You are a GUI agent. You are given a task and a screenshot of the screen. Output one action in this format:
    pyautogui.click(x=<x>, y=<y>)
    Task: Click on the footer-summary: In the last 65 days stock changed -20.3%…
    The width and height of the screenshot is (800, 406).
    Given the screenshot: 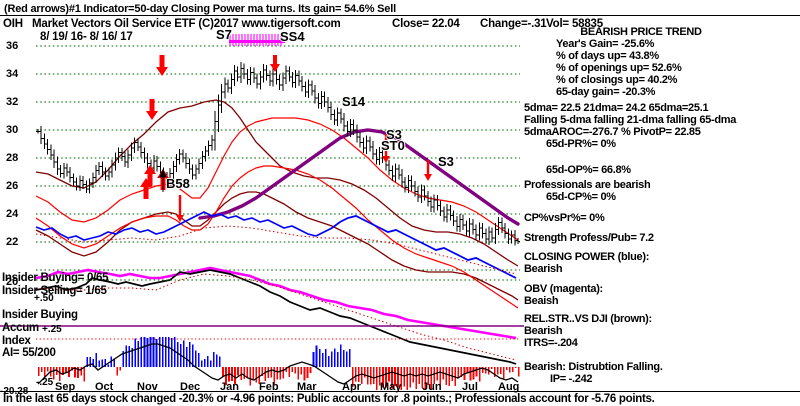 What is the action you would take?
    pyautogui.click(x=329, y=399)
    